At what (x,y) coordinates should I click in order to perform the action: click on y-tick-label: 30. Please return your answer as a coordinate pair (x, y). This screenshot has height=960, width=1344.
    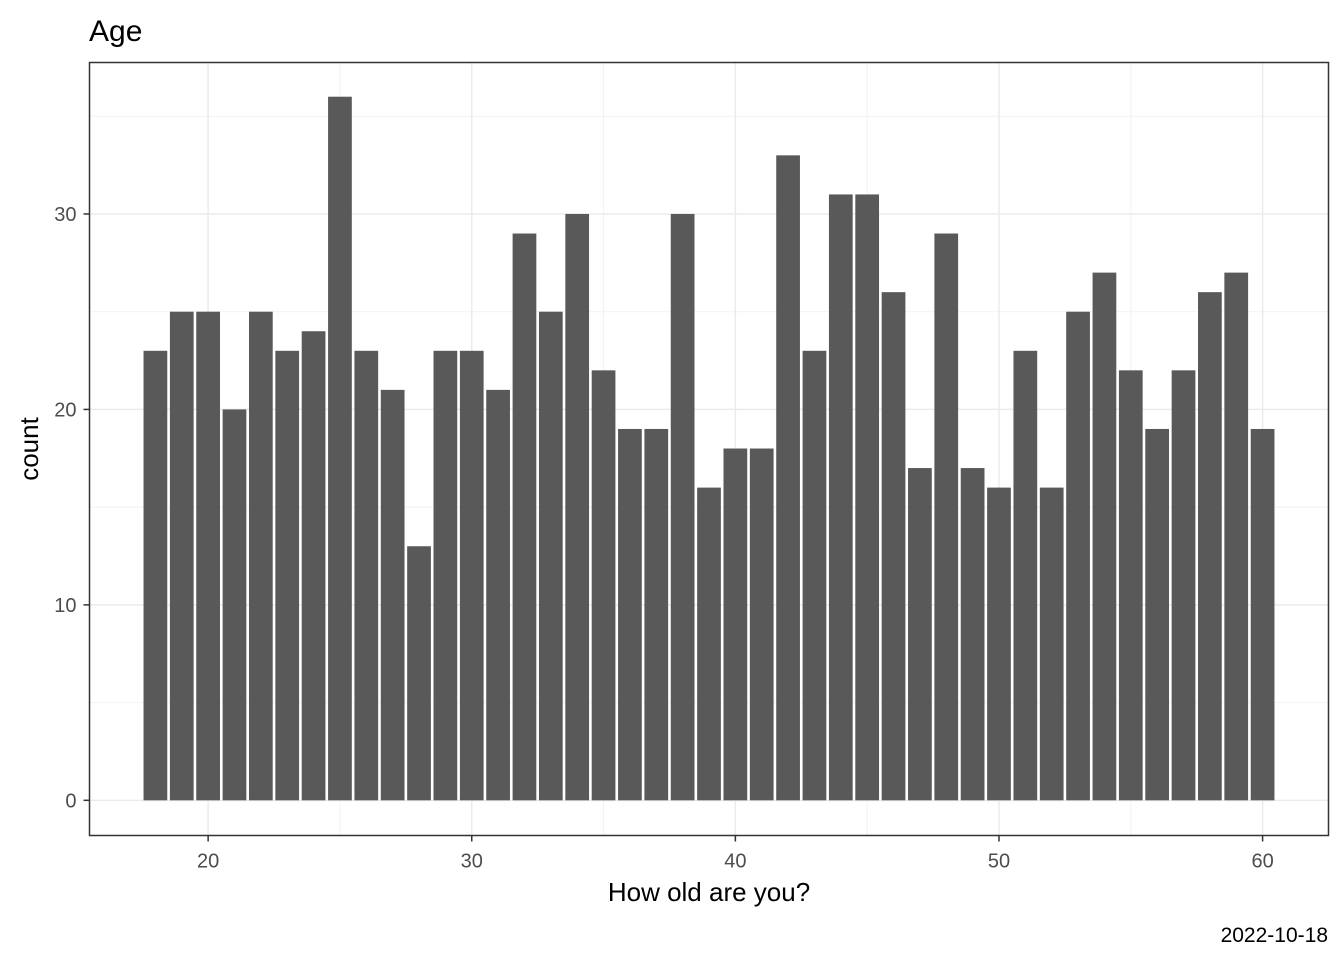
    Looking at the image, I should click on (65, 215).